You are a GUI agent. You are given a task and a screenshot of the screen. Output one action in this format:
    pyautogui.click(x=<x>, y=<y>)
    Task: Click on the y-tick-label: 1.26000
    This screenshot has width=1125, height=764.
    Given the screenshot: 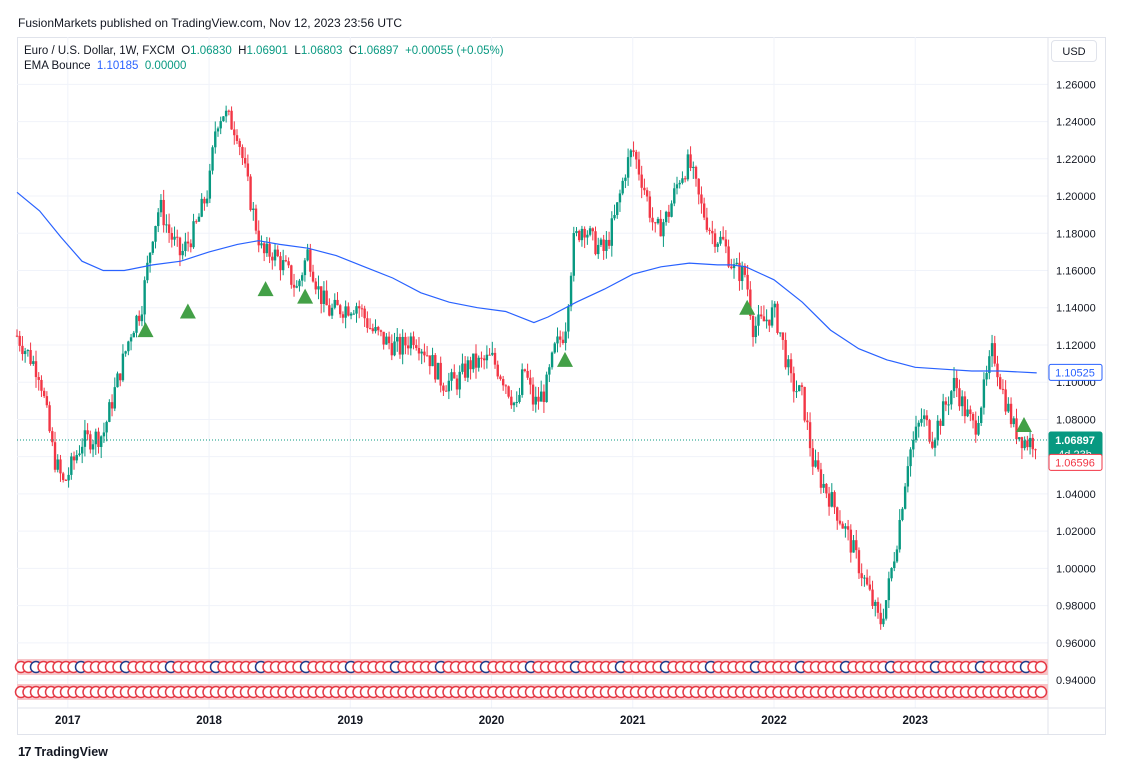 What is the action you would take?
    pyautogui.click(x=1076, y=85)
    